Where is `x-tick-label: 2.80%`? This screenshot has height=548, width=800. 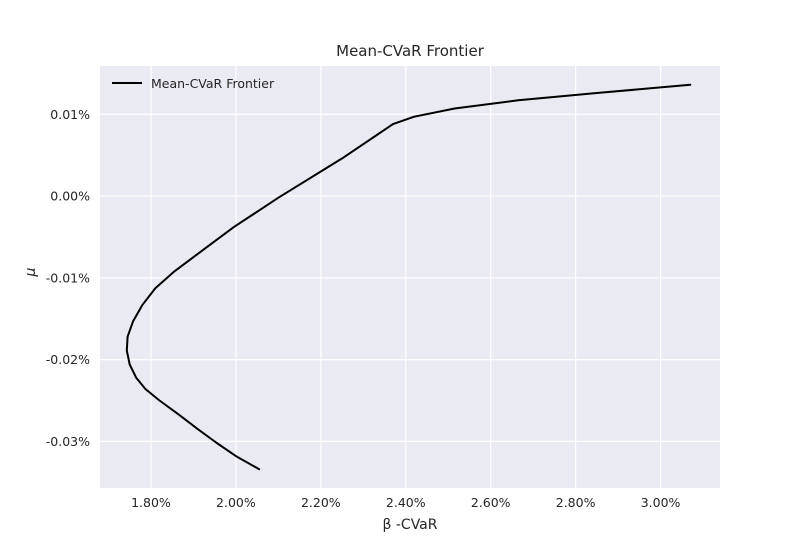
x-tick-label: 2.80% is located at coordinates (576, 502).